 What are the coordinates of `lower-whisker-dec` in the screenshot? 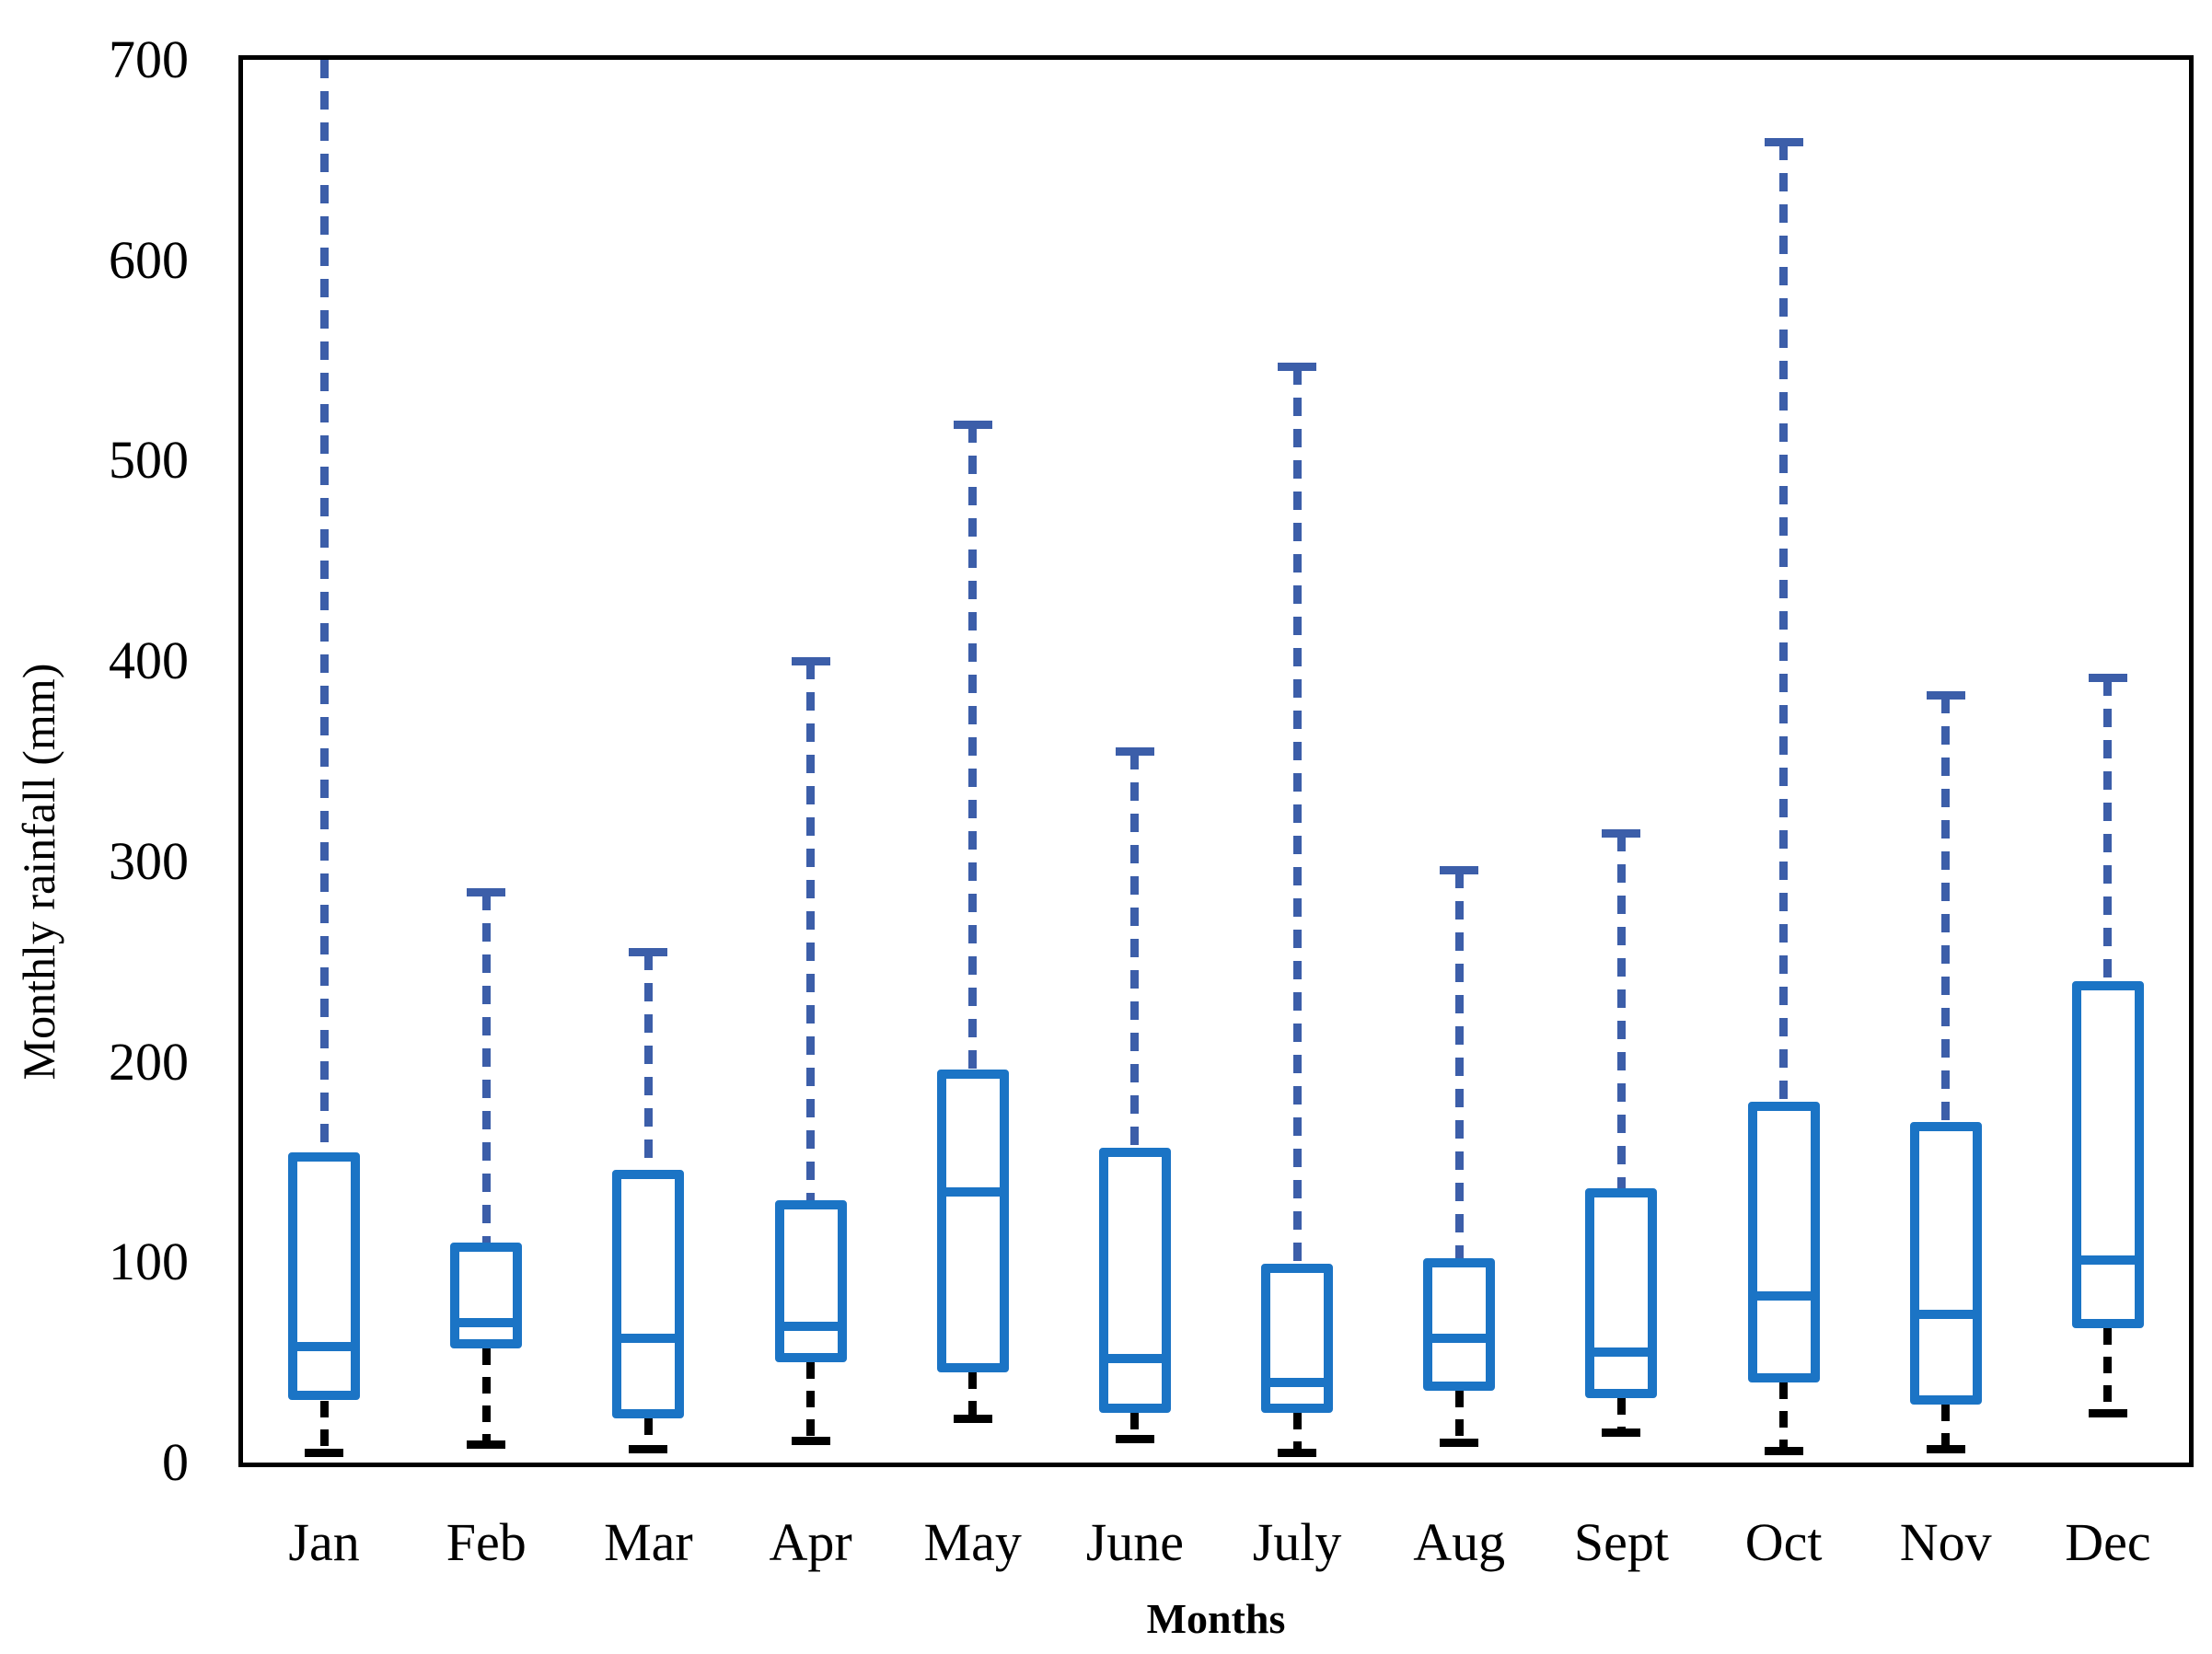 It's located at (2108, 1370).